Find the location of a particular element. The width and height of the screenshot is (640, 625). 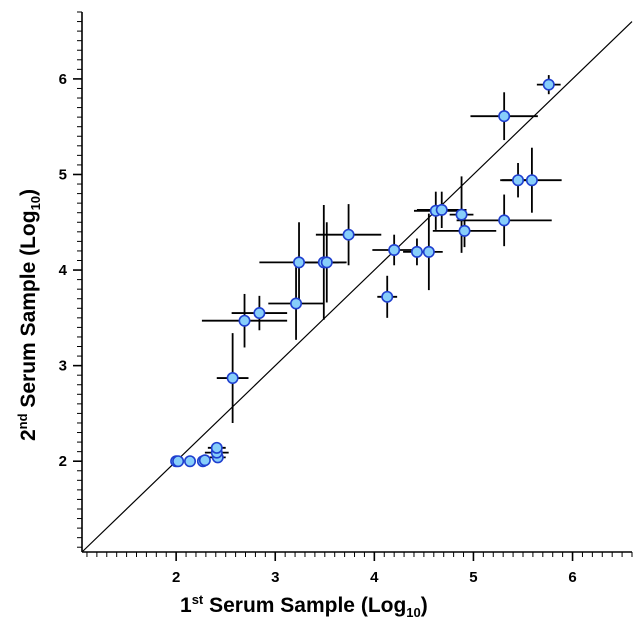

x-axis-title: 1st Serum Sample (Log10) is located at coordinates (304, 606).